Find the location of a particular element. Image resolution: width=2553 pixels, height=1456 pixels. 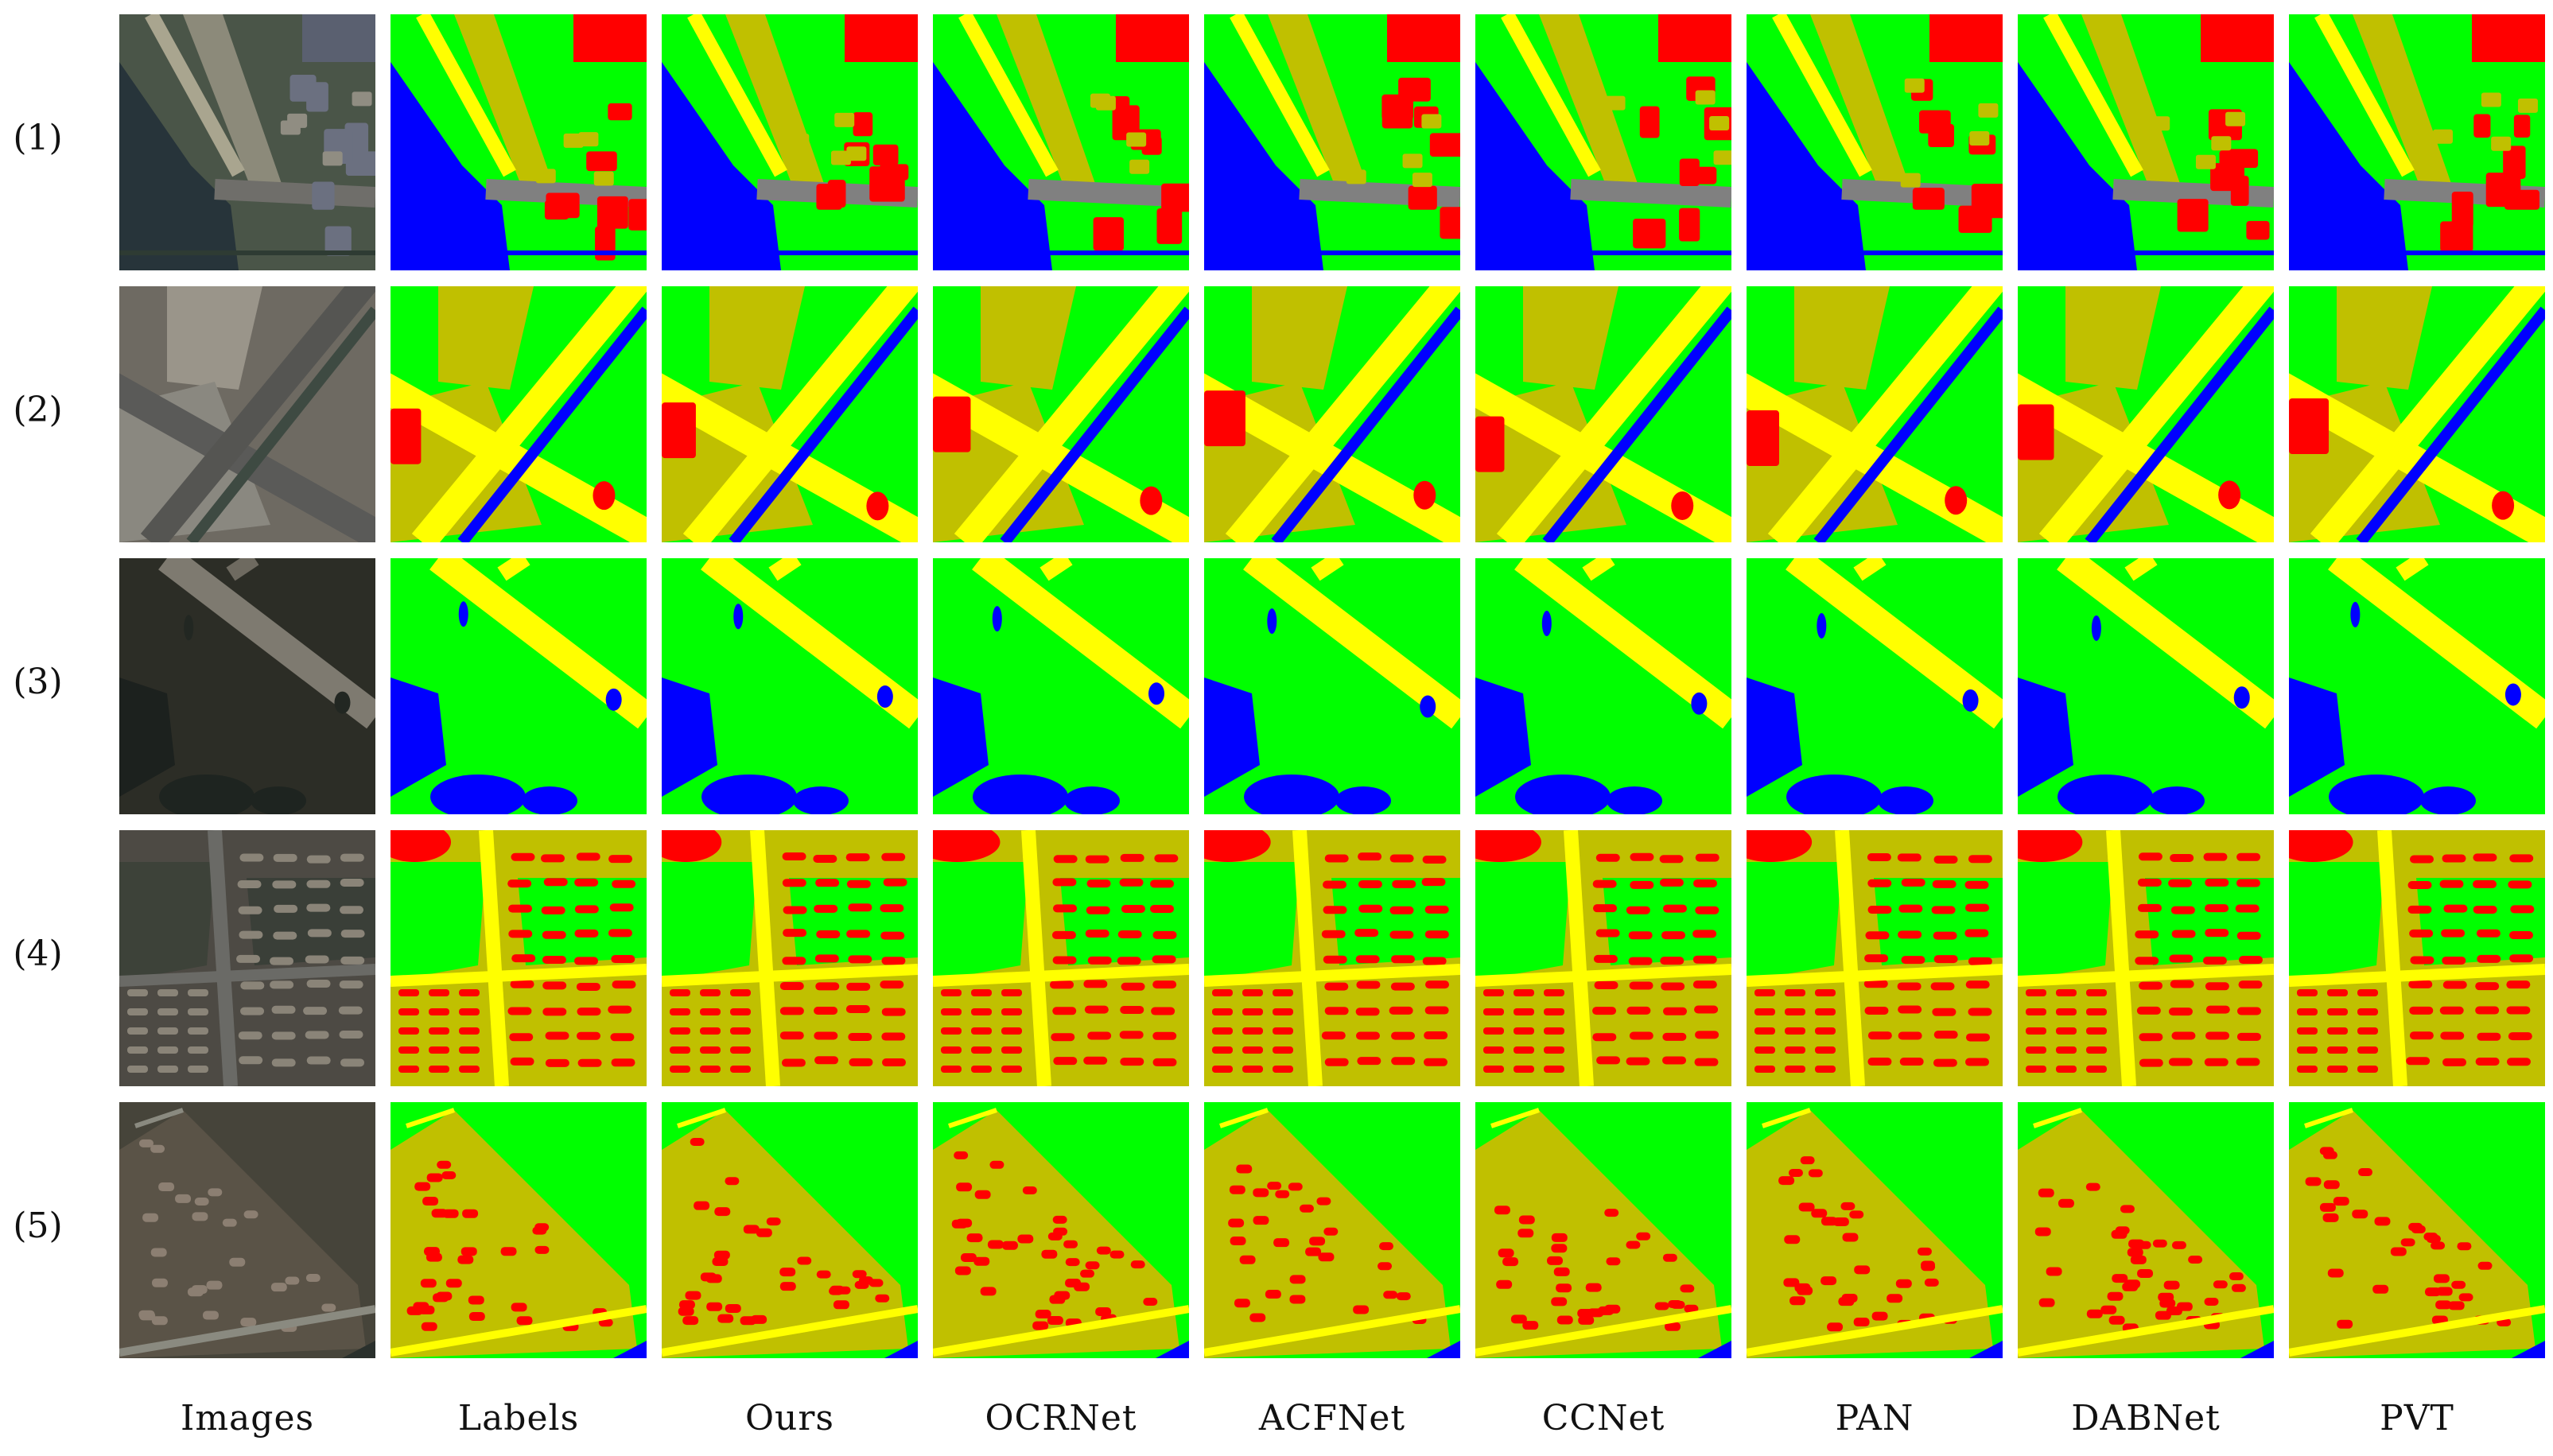

tile-row1-pan-segmentation-map is located at coordinates (1875, 142).